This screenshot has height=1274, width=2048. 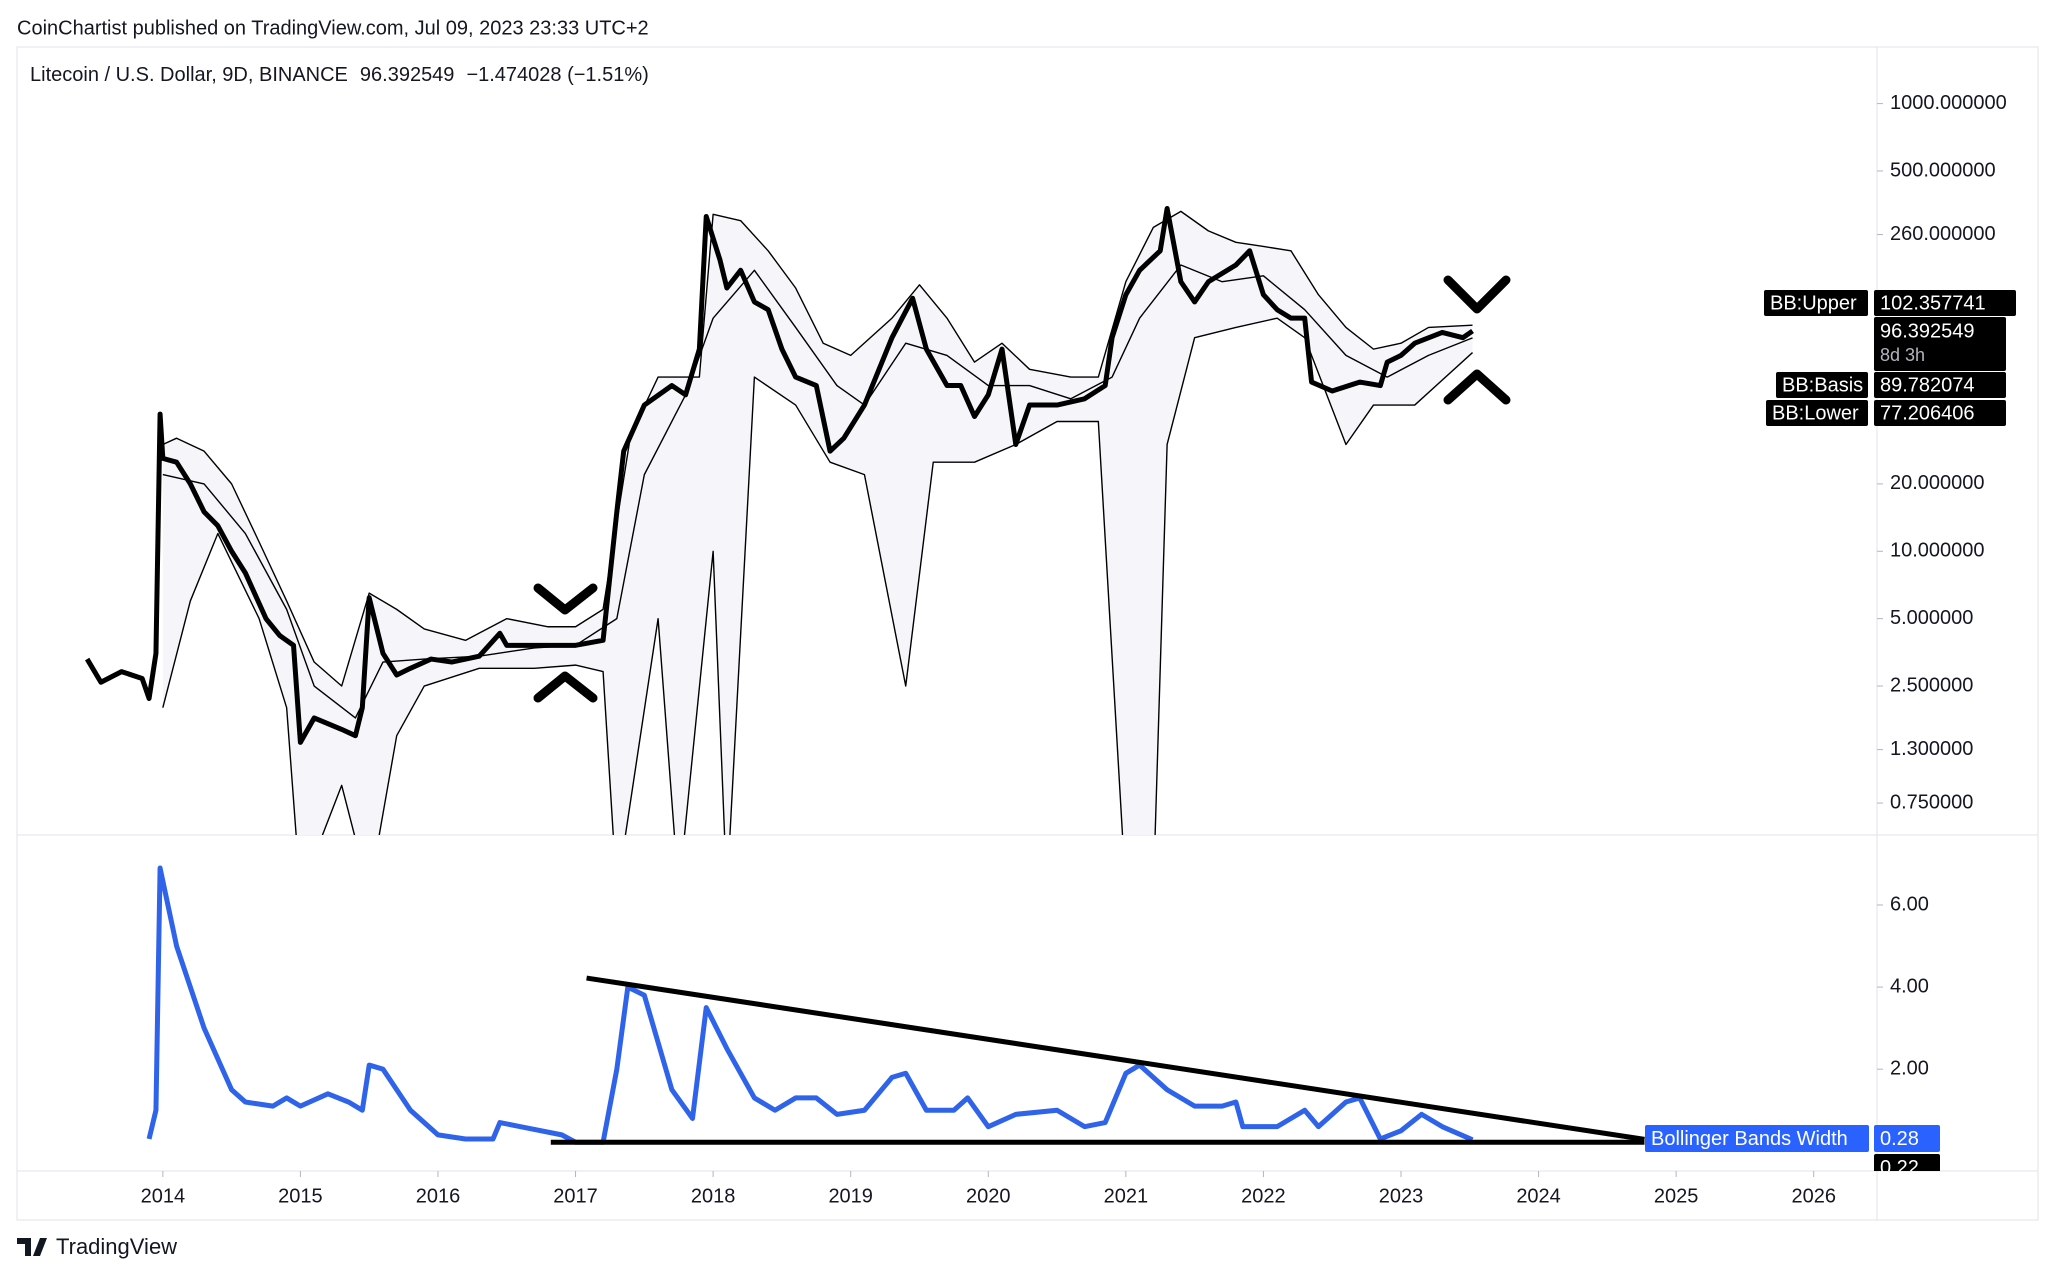 I want to click on x-tick-label: 2018, so click(x=713, y=1196).